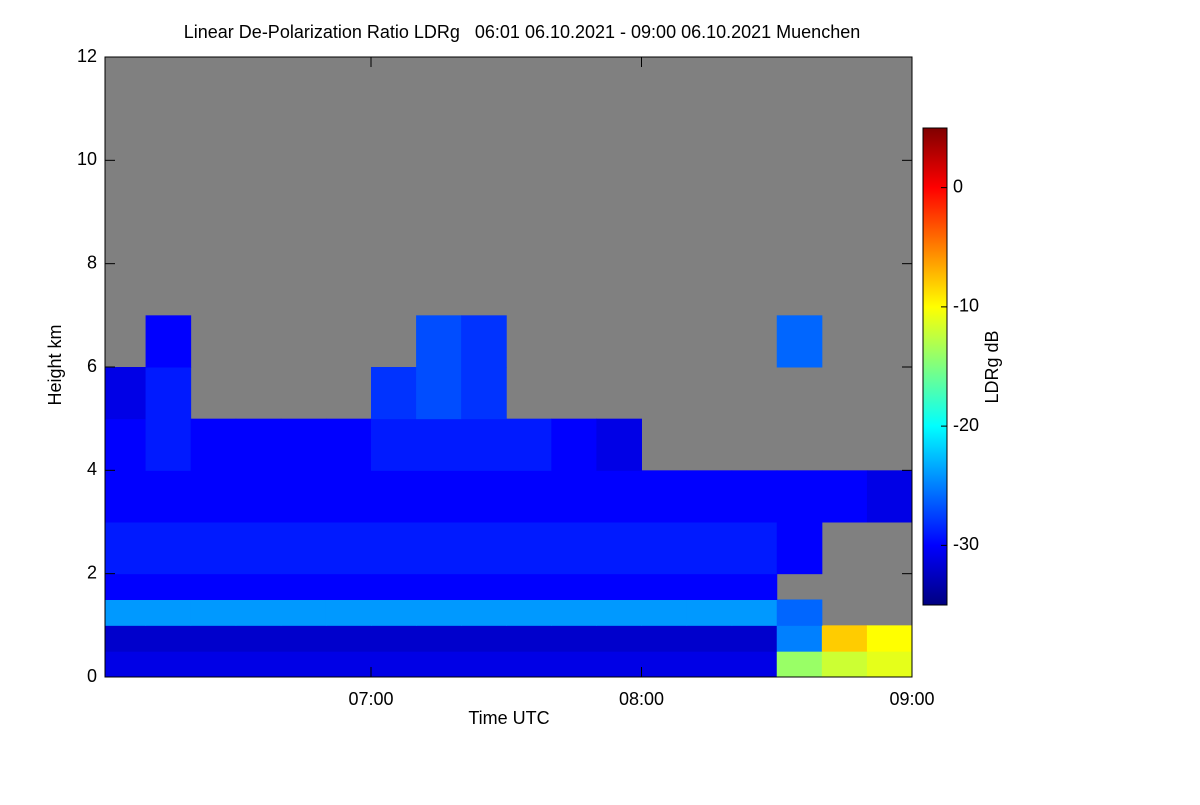 The height and width of the screenshot is (805, 1200). What do you see at coordinates (966, 425) in the screenshot?
I see `colorbar-tick-label: -20` at bounding box center [966, 425].